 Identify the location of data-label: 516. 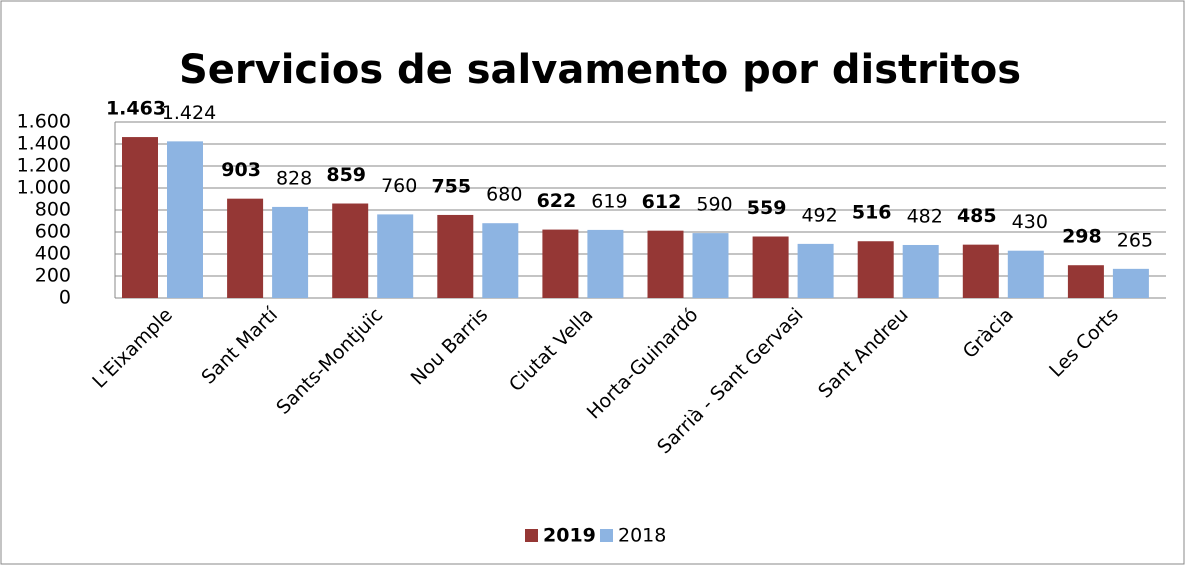
(872, 213).